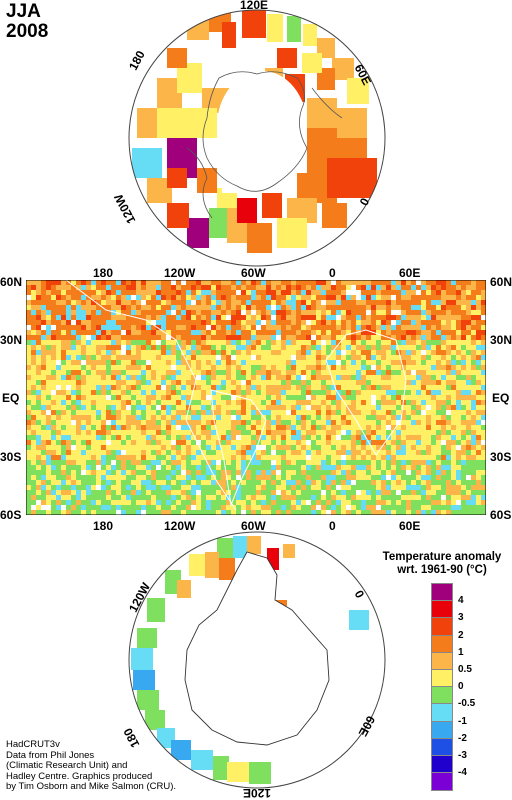 The width and height of the screenshot is (512, 800). Describe the element at coordinates (11, 340) in the screenshot. I see `band-left-lat-30n: 30N` at that location.